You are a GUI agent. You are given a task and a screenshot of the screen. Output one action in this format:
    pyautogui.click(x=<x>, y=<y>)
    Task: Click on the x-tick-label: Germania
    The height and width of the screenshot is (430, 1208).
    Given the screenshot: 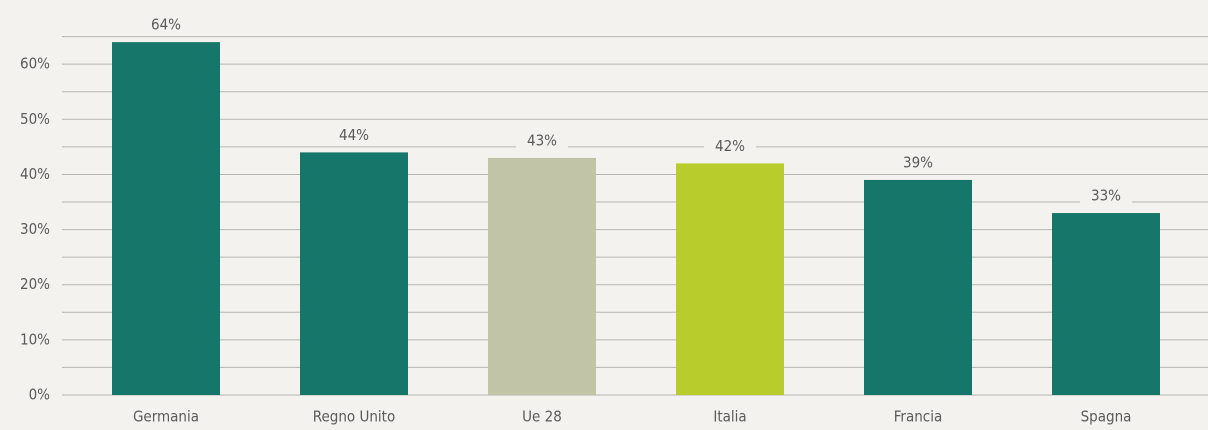 What is the action you would take?
    pyautogui.click(x=166, y=417)
    